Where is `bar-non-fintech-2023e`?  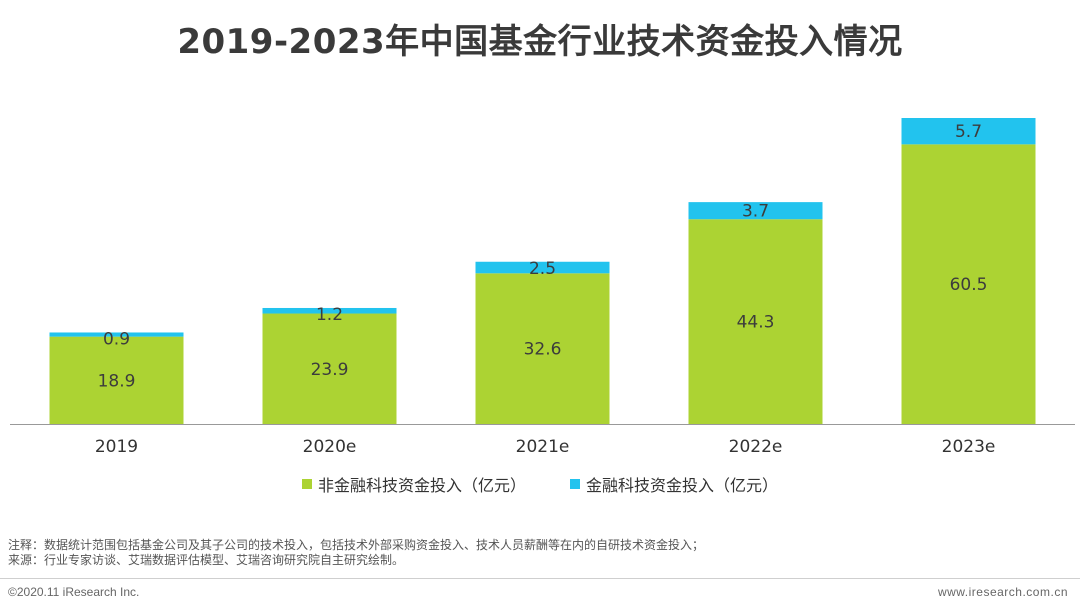
bar-non-fintech-2023e is located at coordinates (968, 284).